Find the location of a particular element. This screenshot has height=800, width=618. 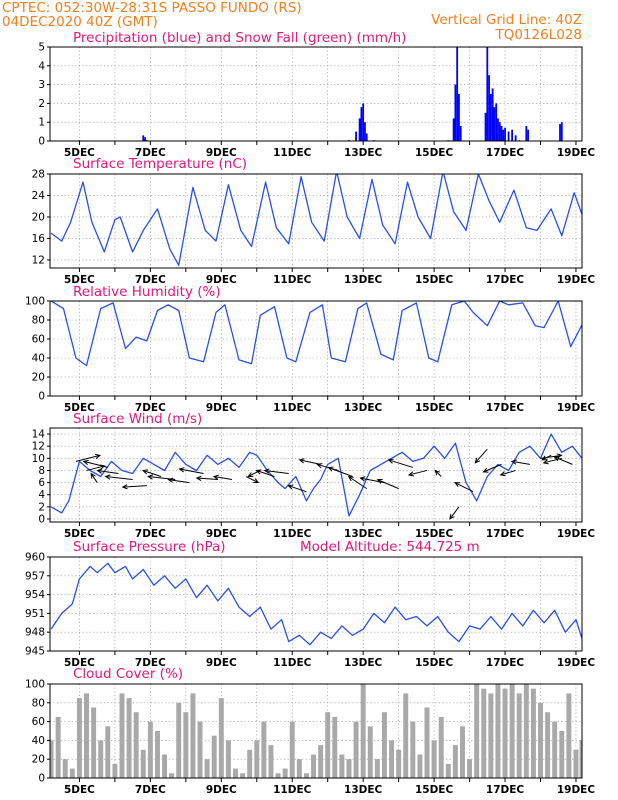

temperature-frame is located at coordinates (316, 221).